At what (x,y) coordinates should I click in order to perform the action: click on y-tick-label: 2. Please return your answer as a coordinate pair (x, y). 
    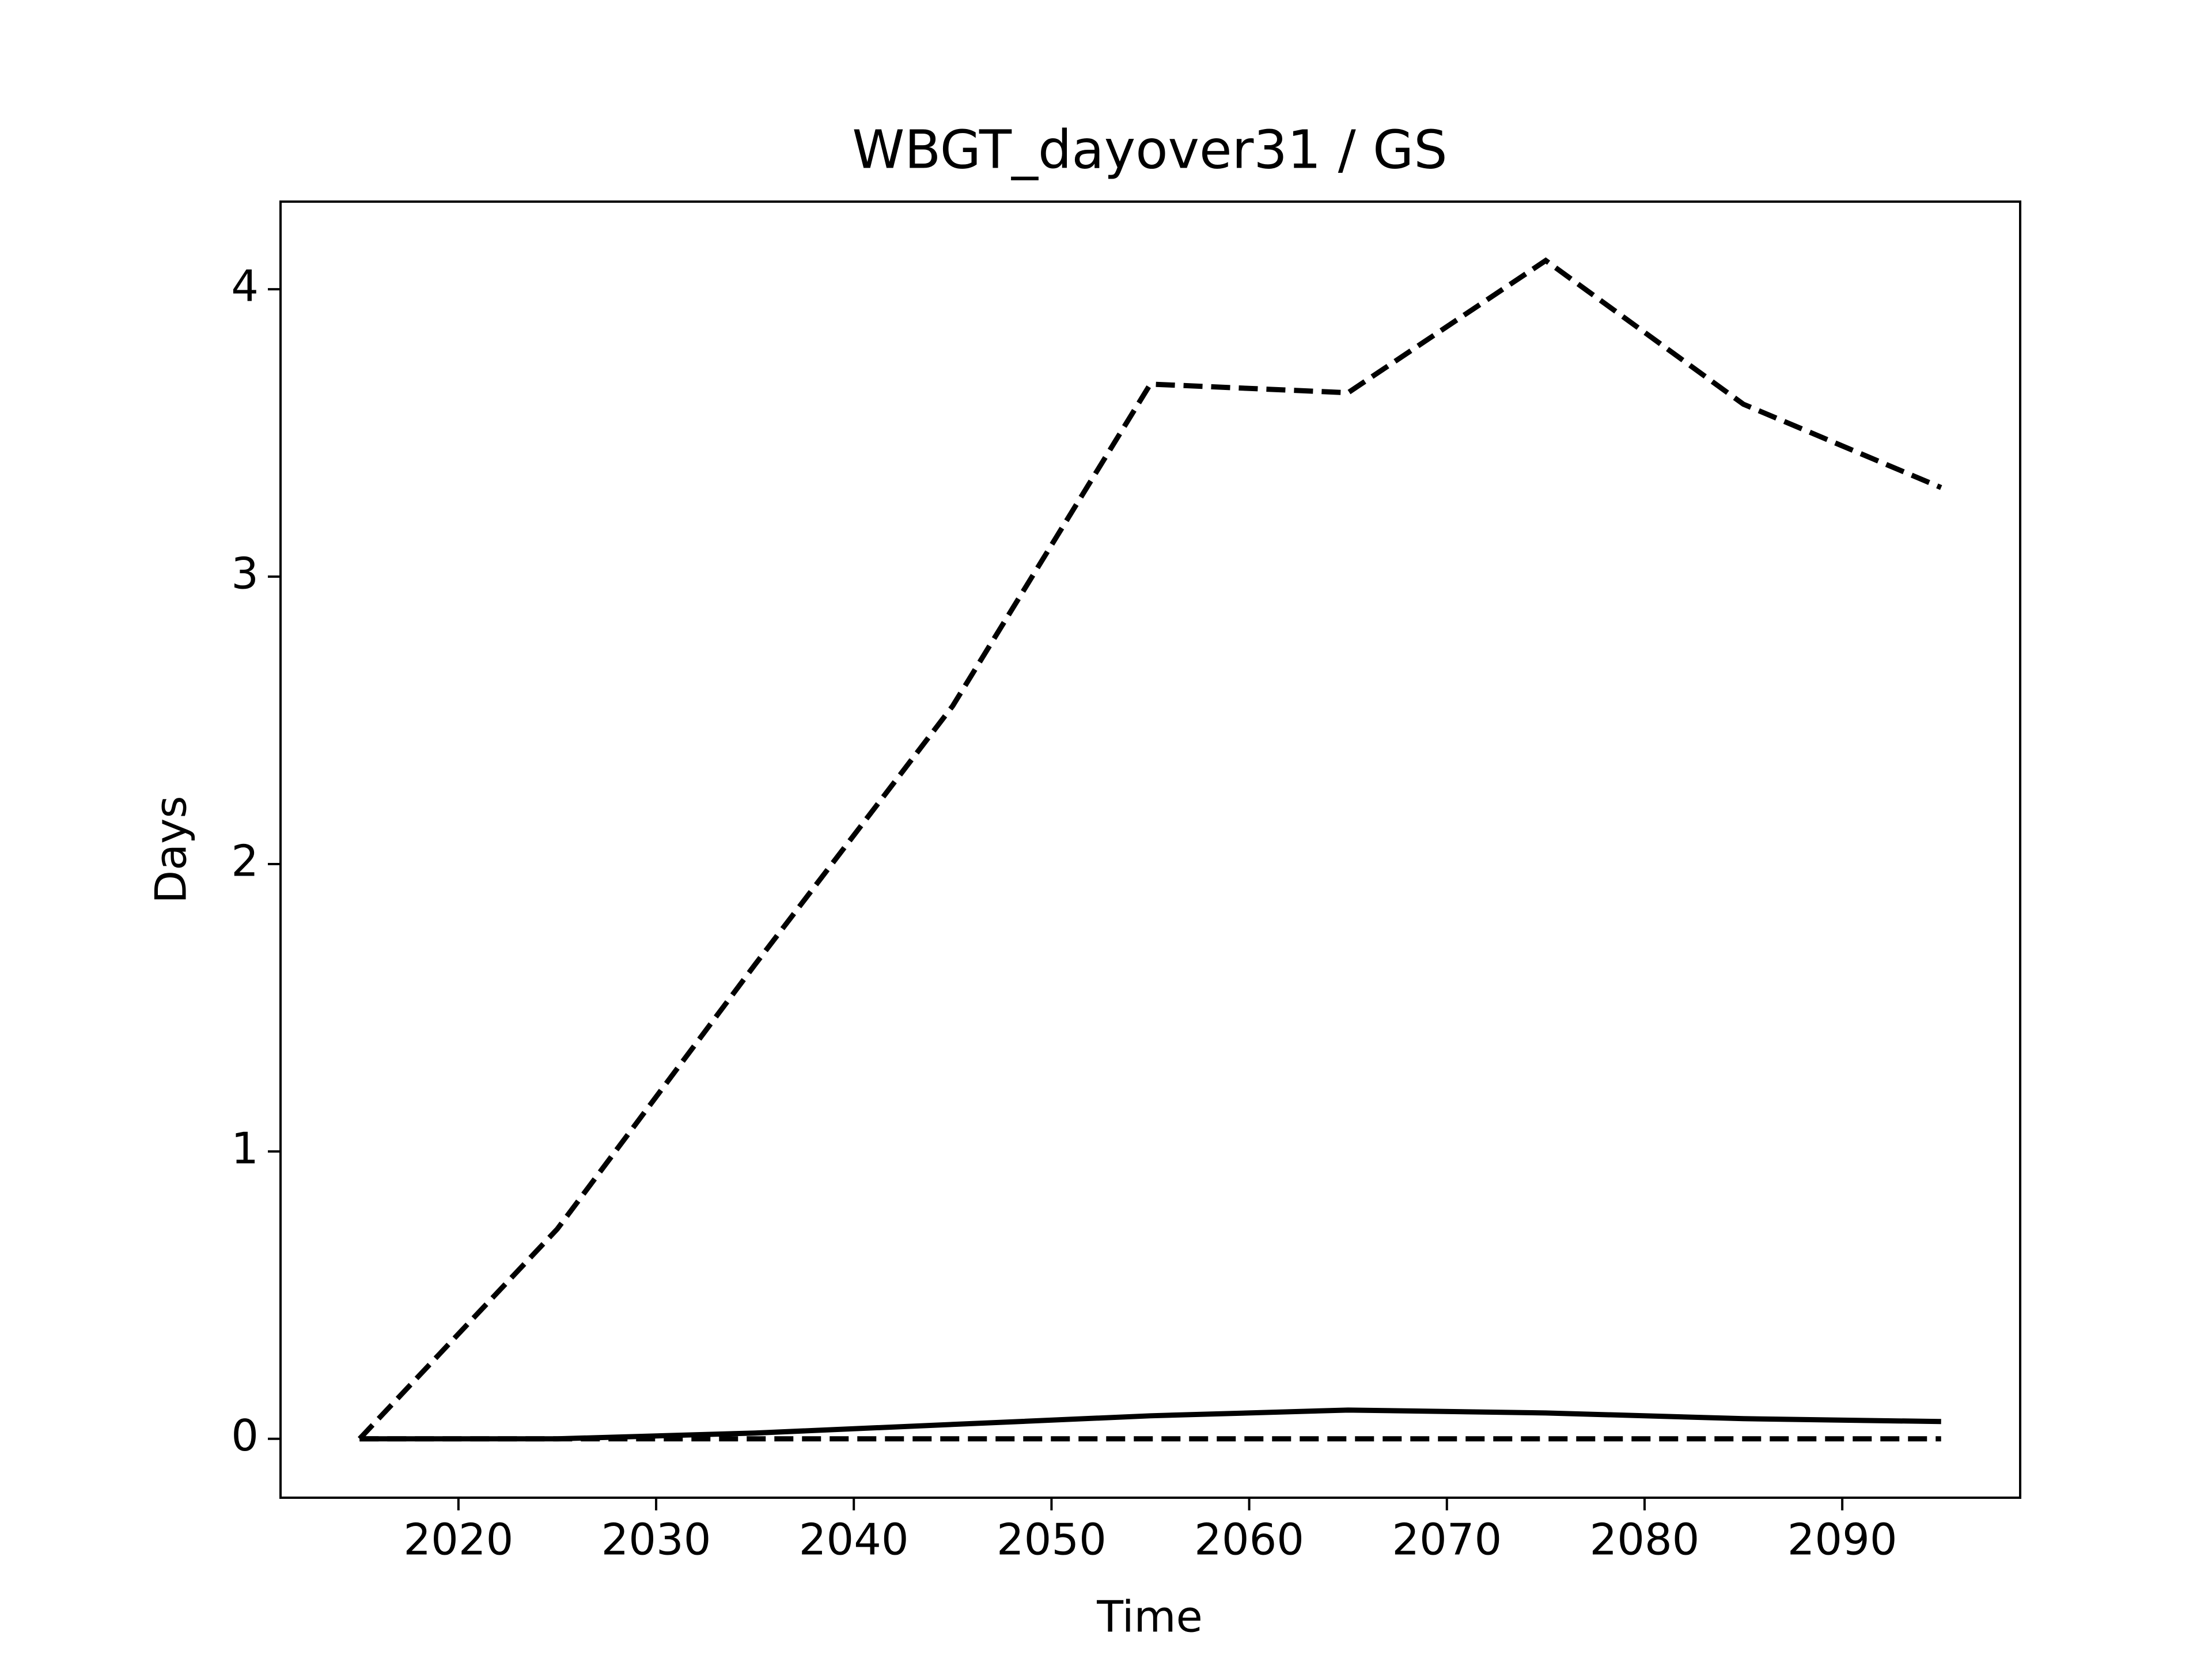
    Looking at the image, I should click on (245, 860).